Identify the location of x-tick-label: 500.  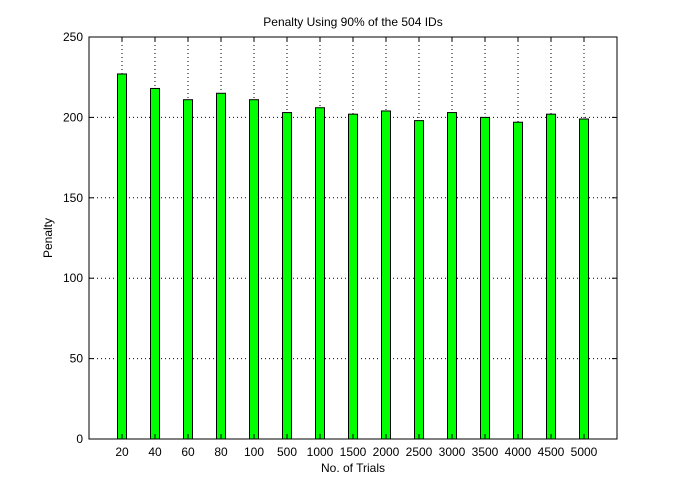
(287, 452).